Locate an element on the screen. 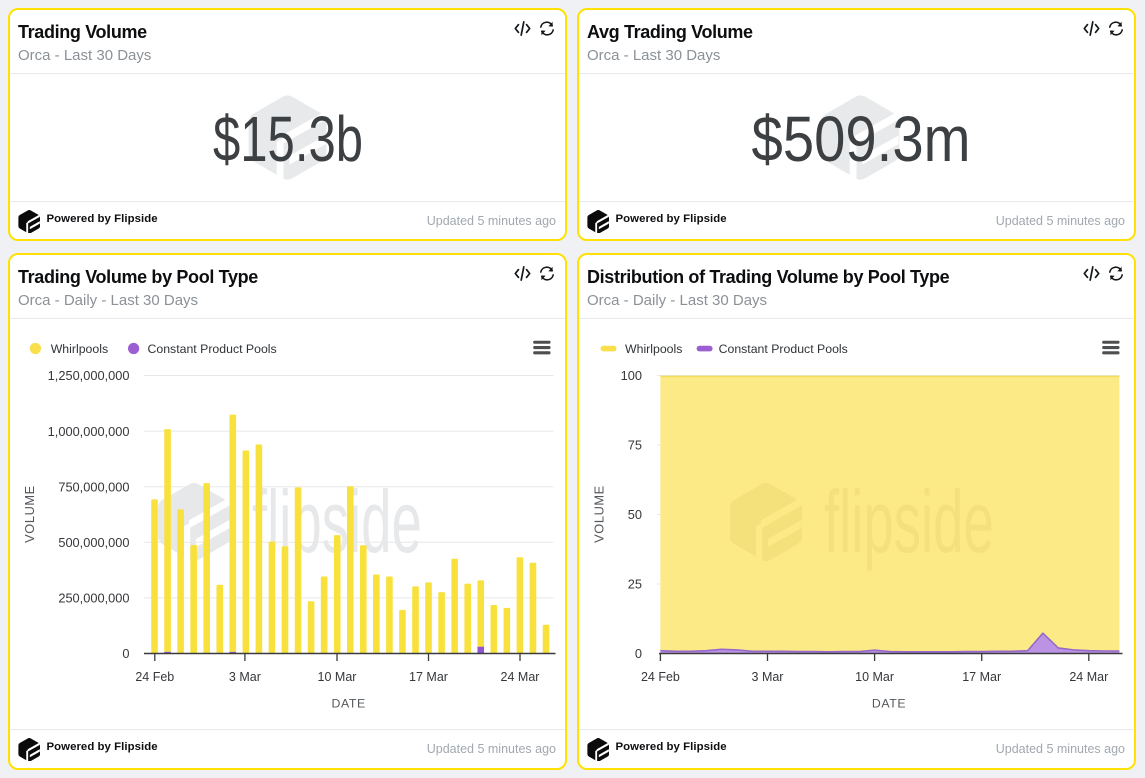 This screenshot has width=1145, height=778. svg-text: 750,000,000 is located at coordinates (93, 486).